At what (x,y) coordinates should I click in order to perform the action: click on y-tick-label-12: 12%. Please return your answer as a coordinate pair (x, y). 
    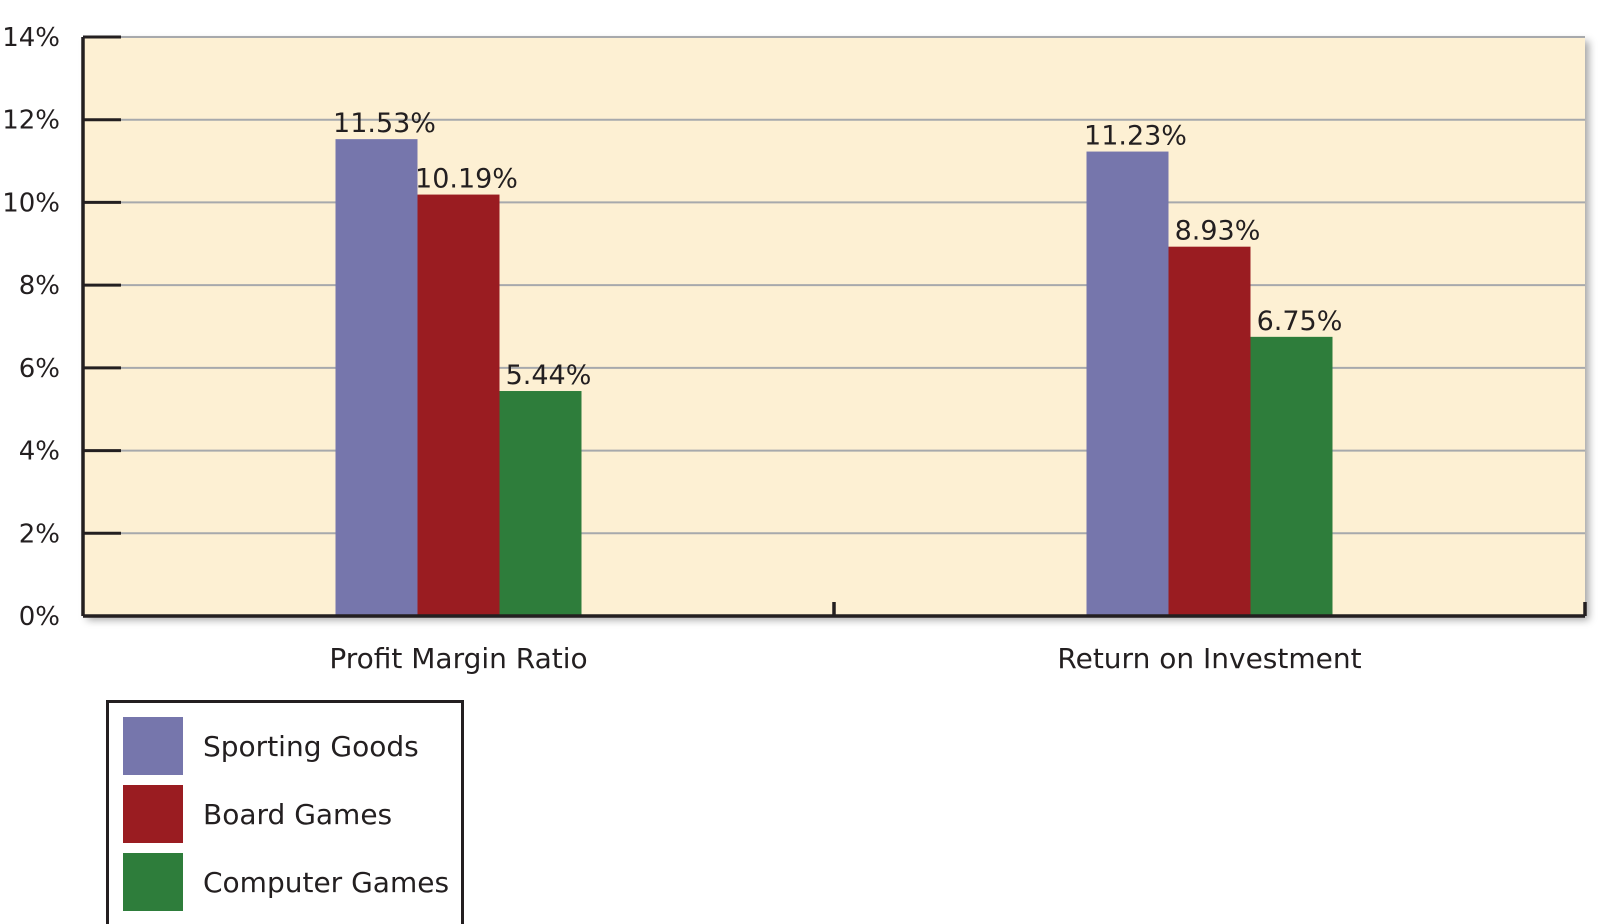
    Looking at the image, I should click on (31, 121).